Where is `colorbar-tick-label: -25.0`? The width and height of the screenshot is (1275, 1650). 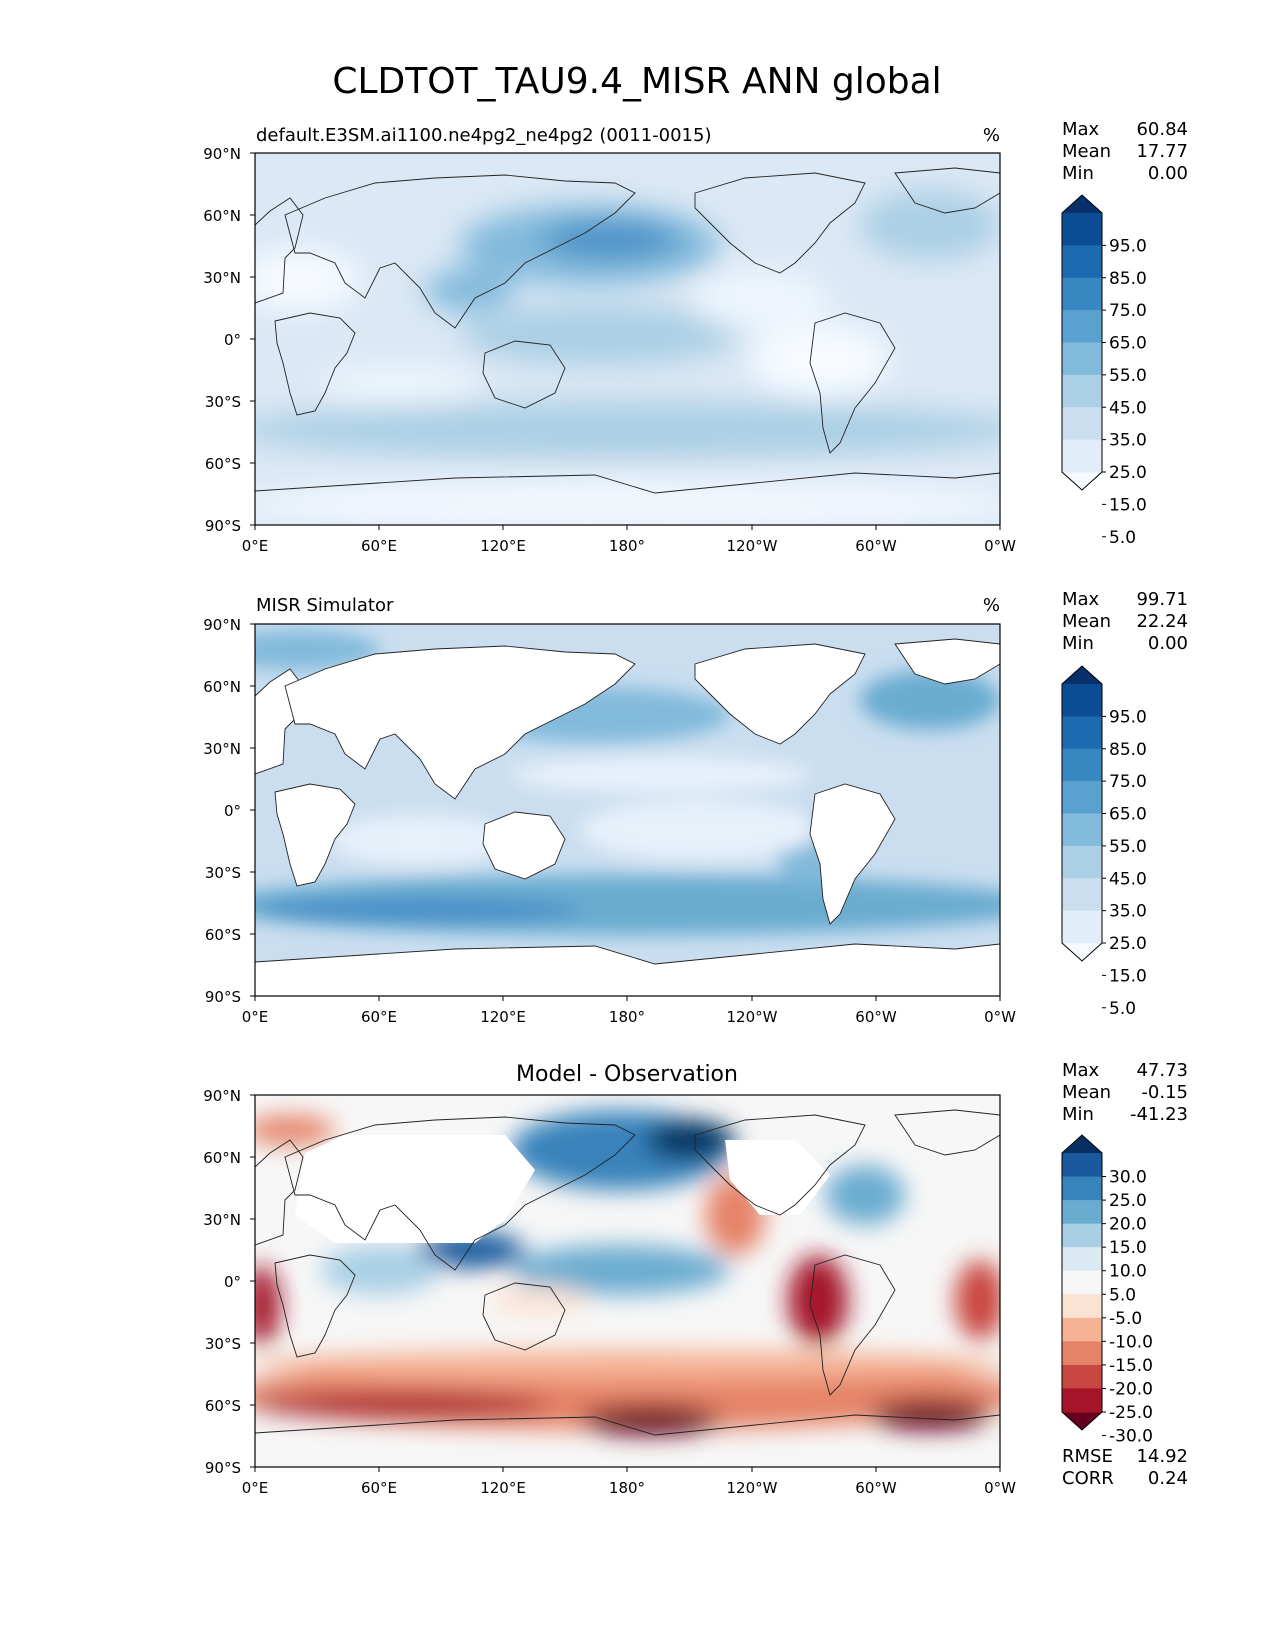 colorbar-tick-label: -25.0 is located at coordinates (1131, 1413).